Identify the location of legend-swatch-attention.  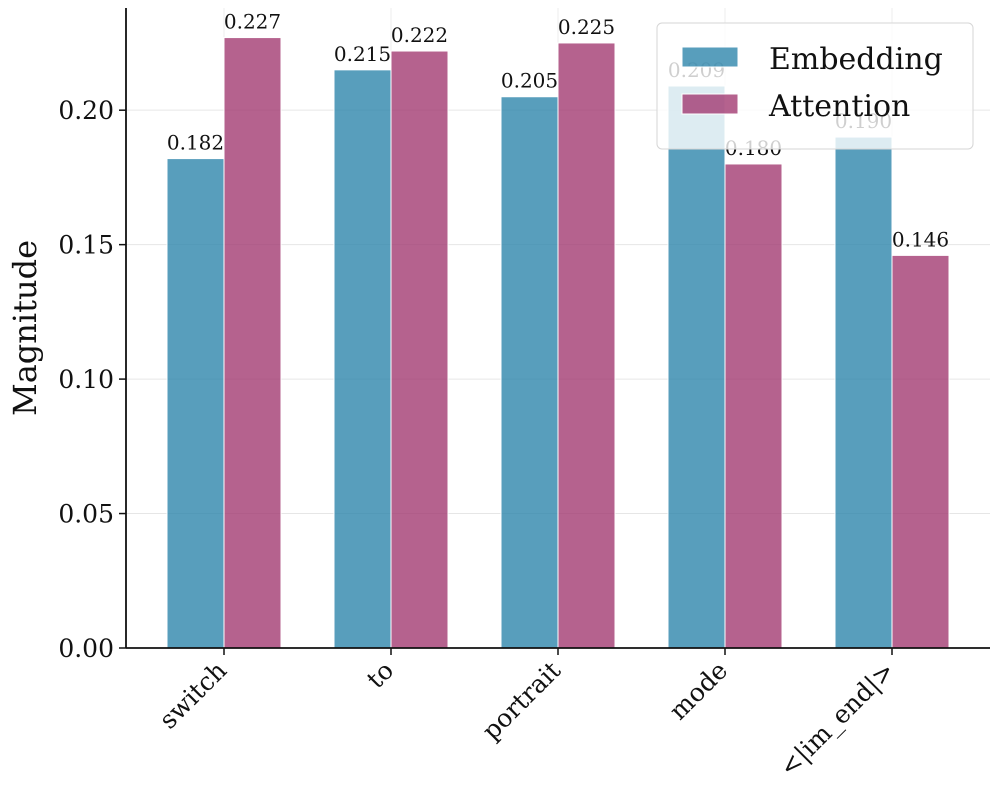
(710, 104).